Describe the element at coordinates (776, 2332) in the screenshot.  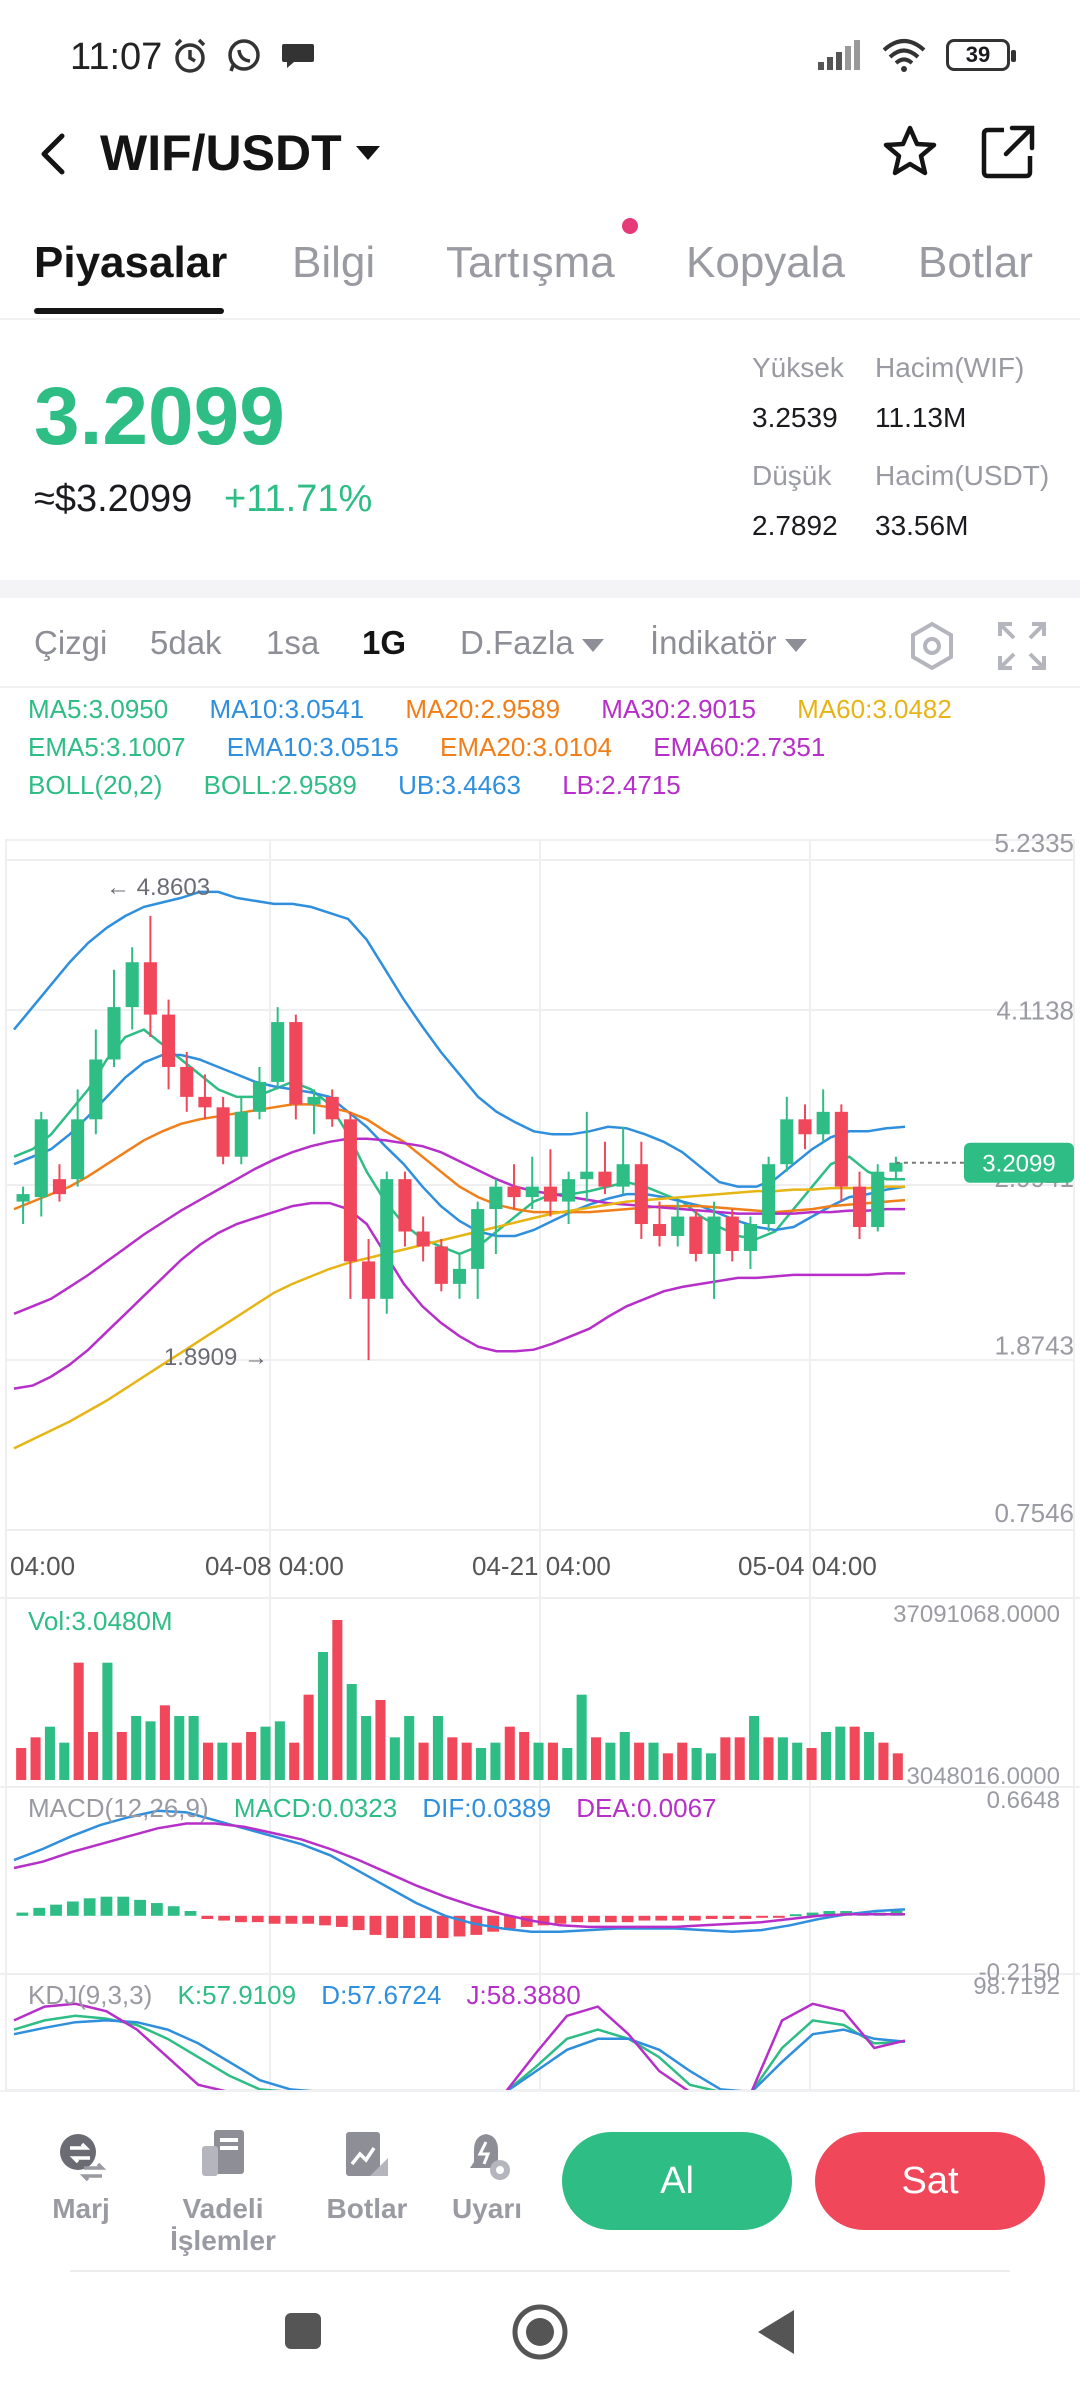
I see `back-nav-icon` at that location.